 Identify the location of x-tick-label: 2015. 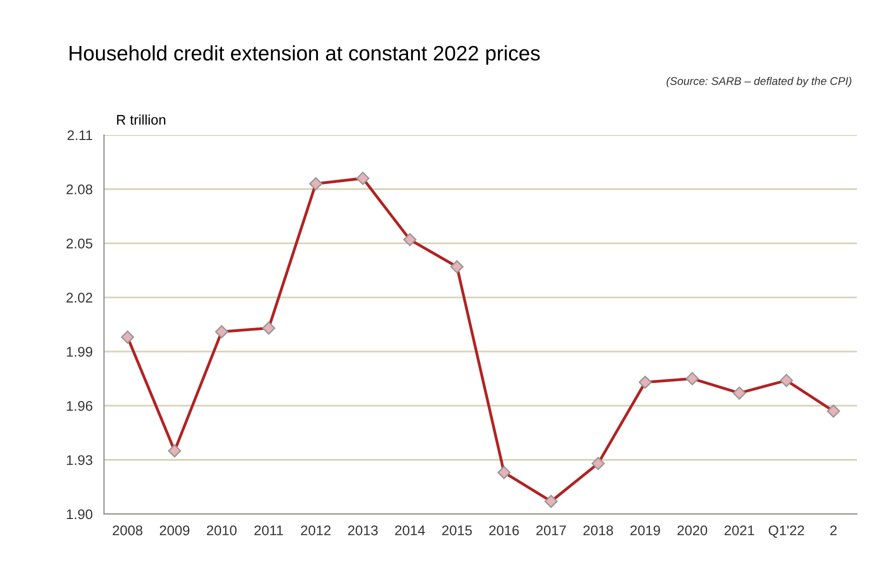
(457, 530).